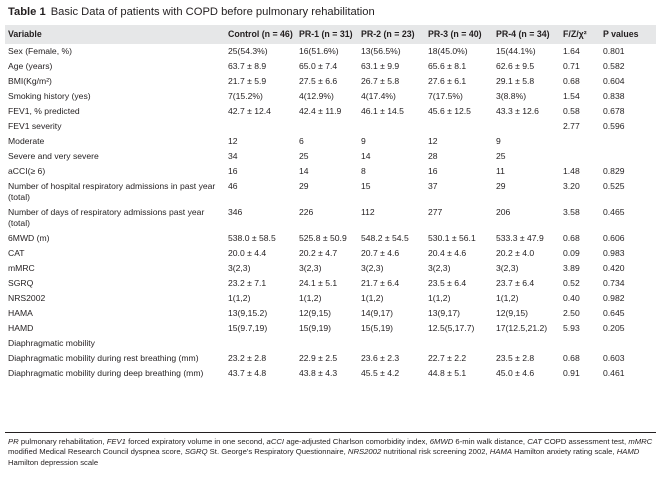  Describe the element at coordinates (520, 238) in the screenshot. I see `table-cell: 533.3 ± 47.9` at that location.